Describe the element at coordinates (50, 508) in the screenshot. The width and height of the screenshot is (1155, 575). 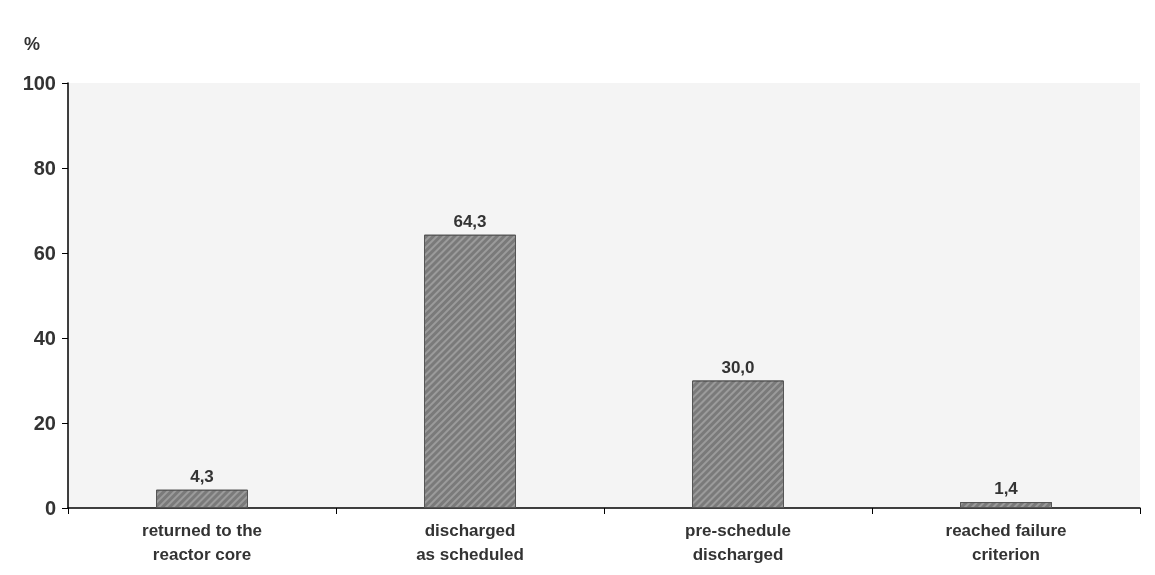
I see `y-tick-label: 0` at that location.